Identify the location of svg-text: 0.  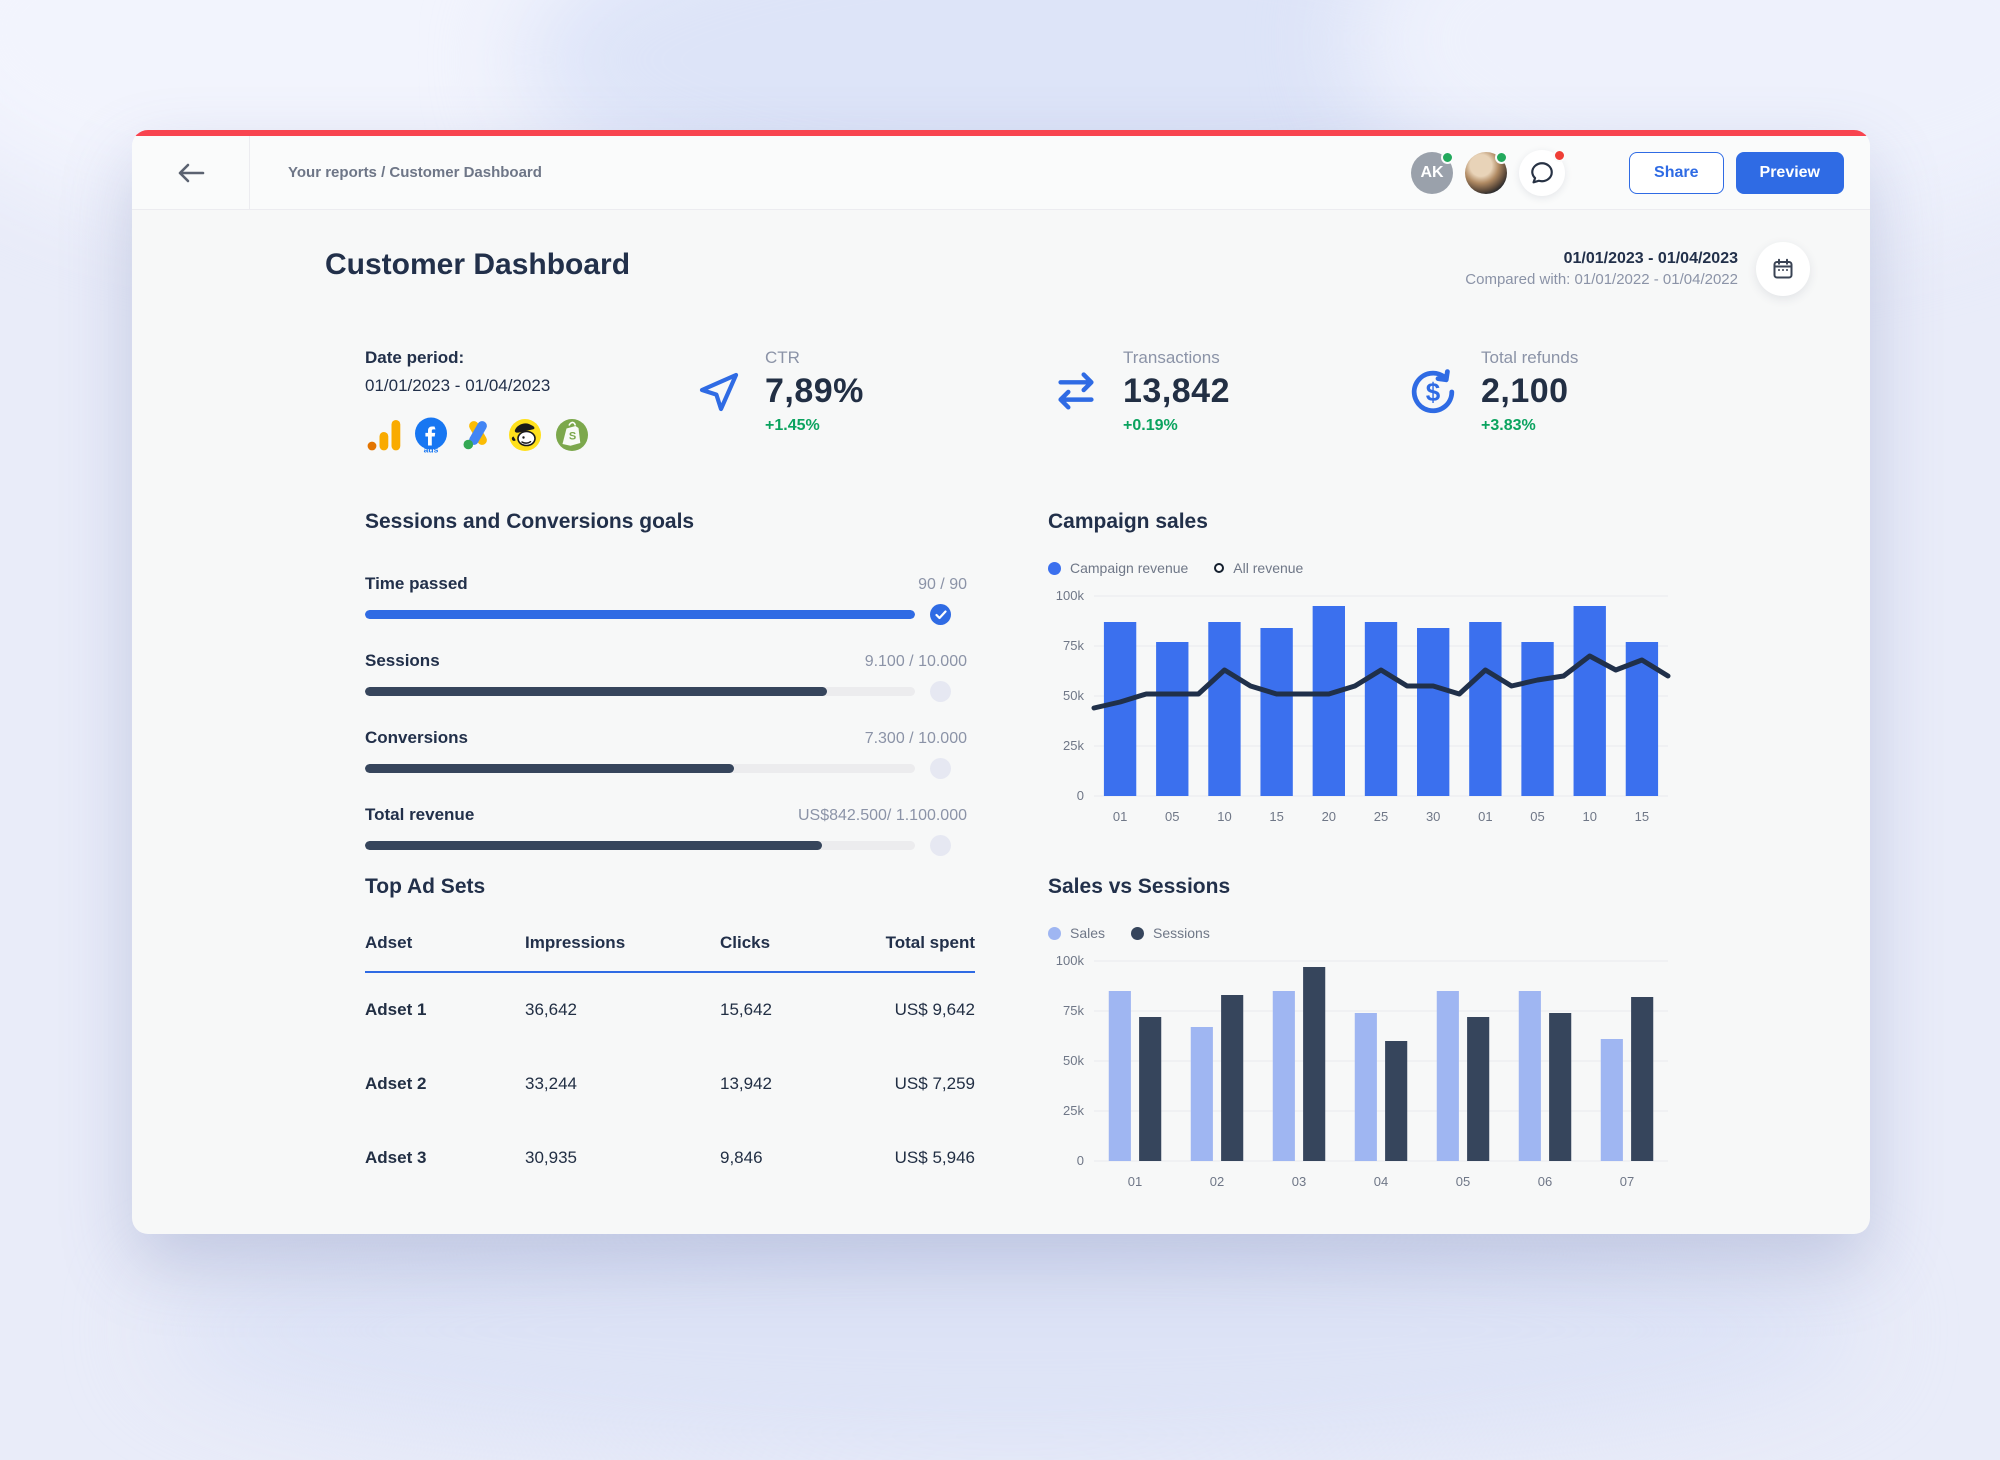
(1080, 795).